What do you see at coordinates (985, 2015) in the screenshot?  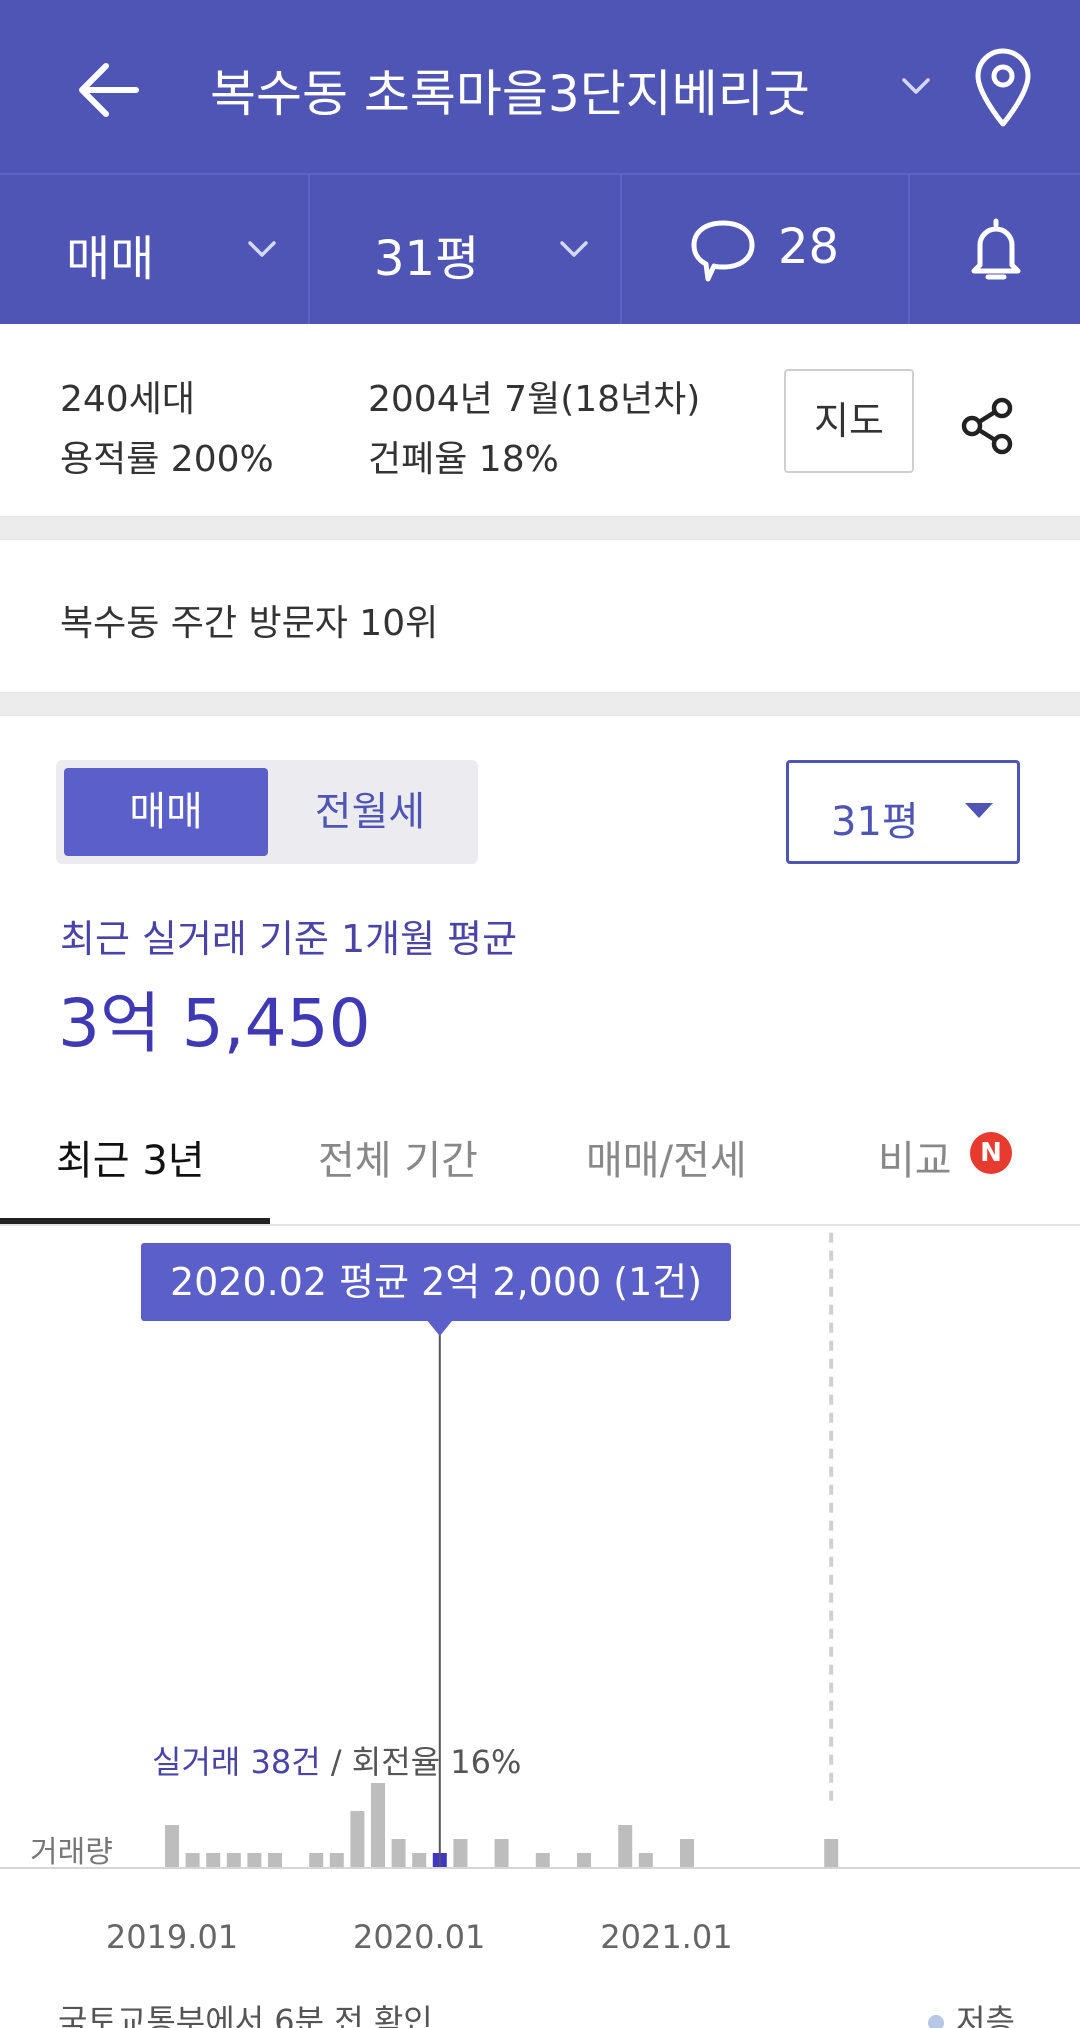 I see `legend-label: 저층` at bounding box center [985, 2015].